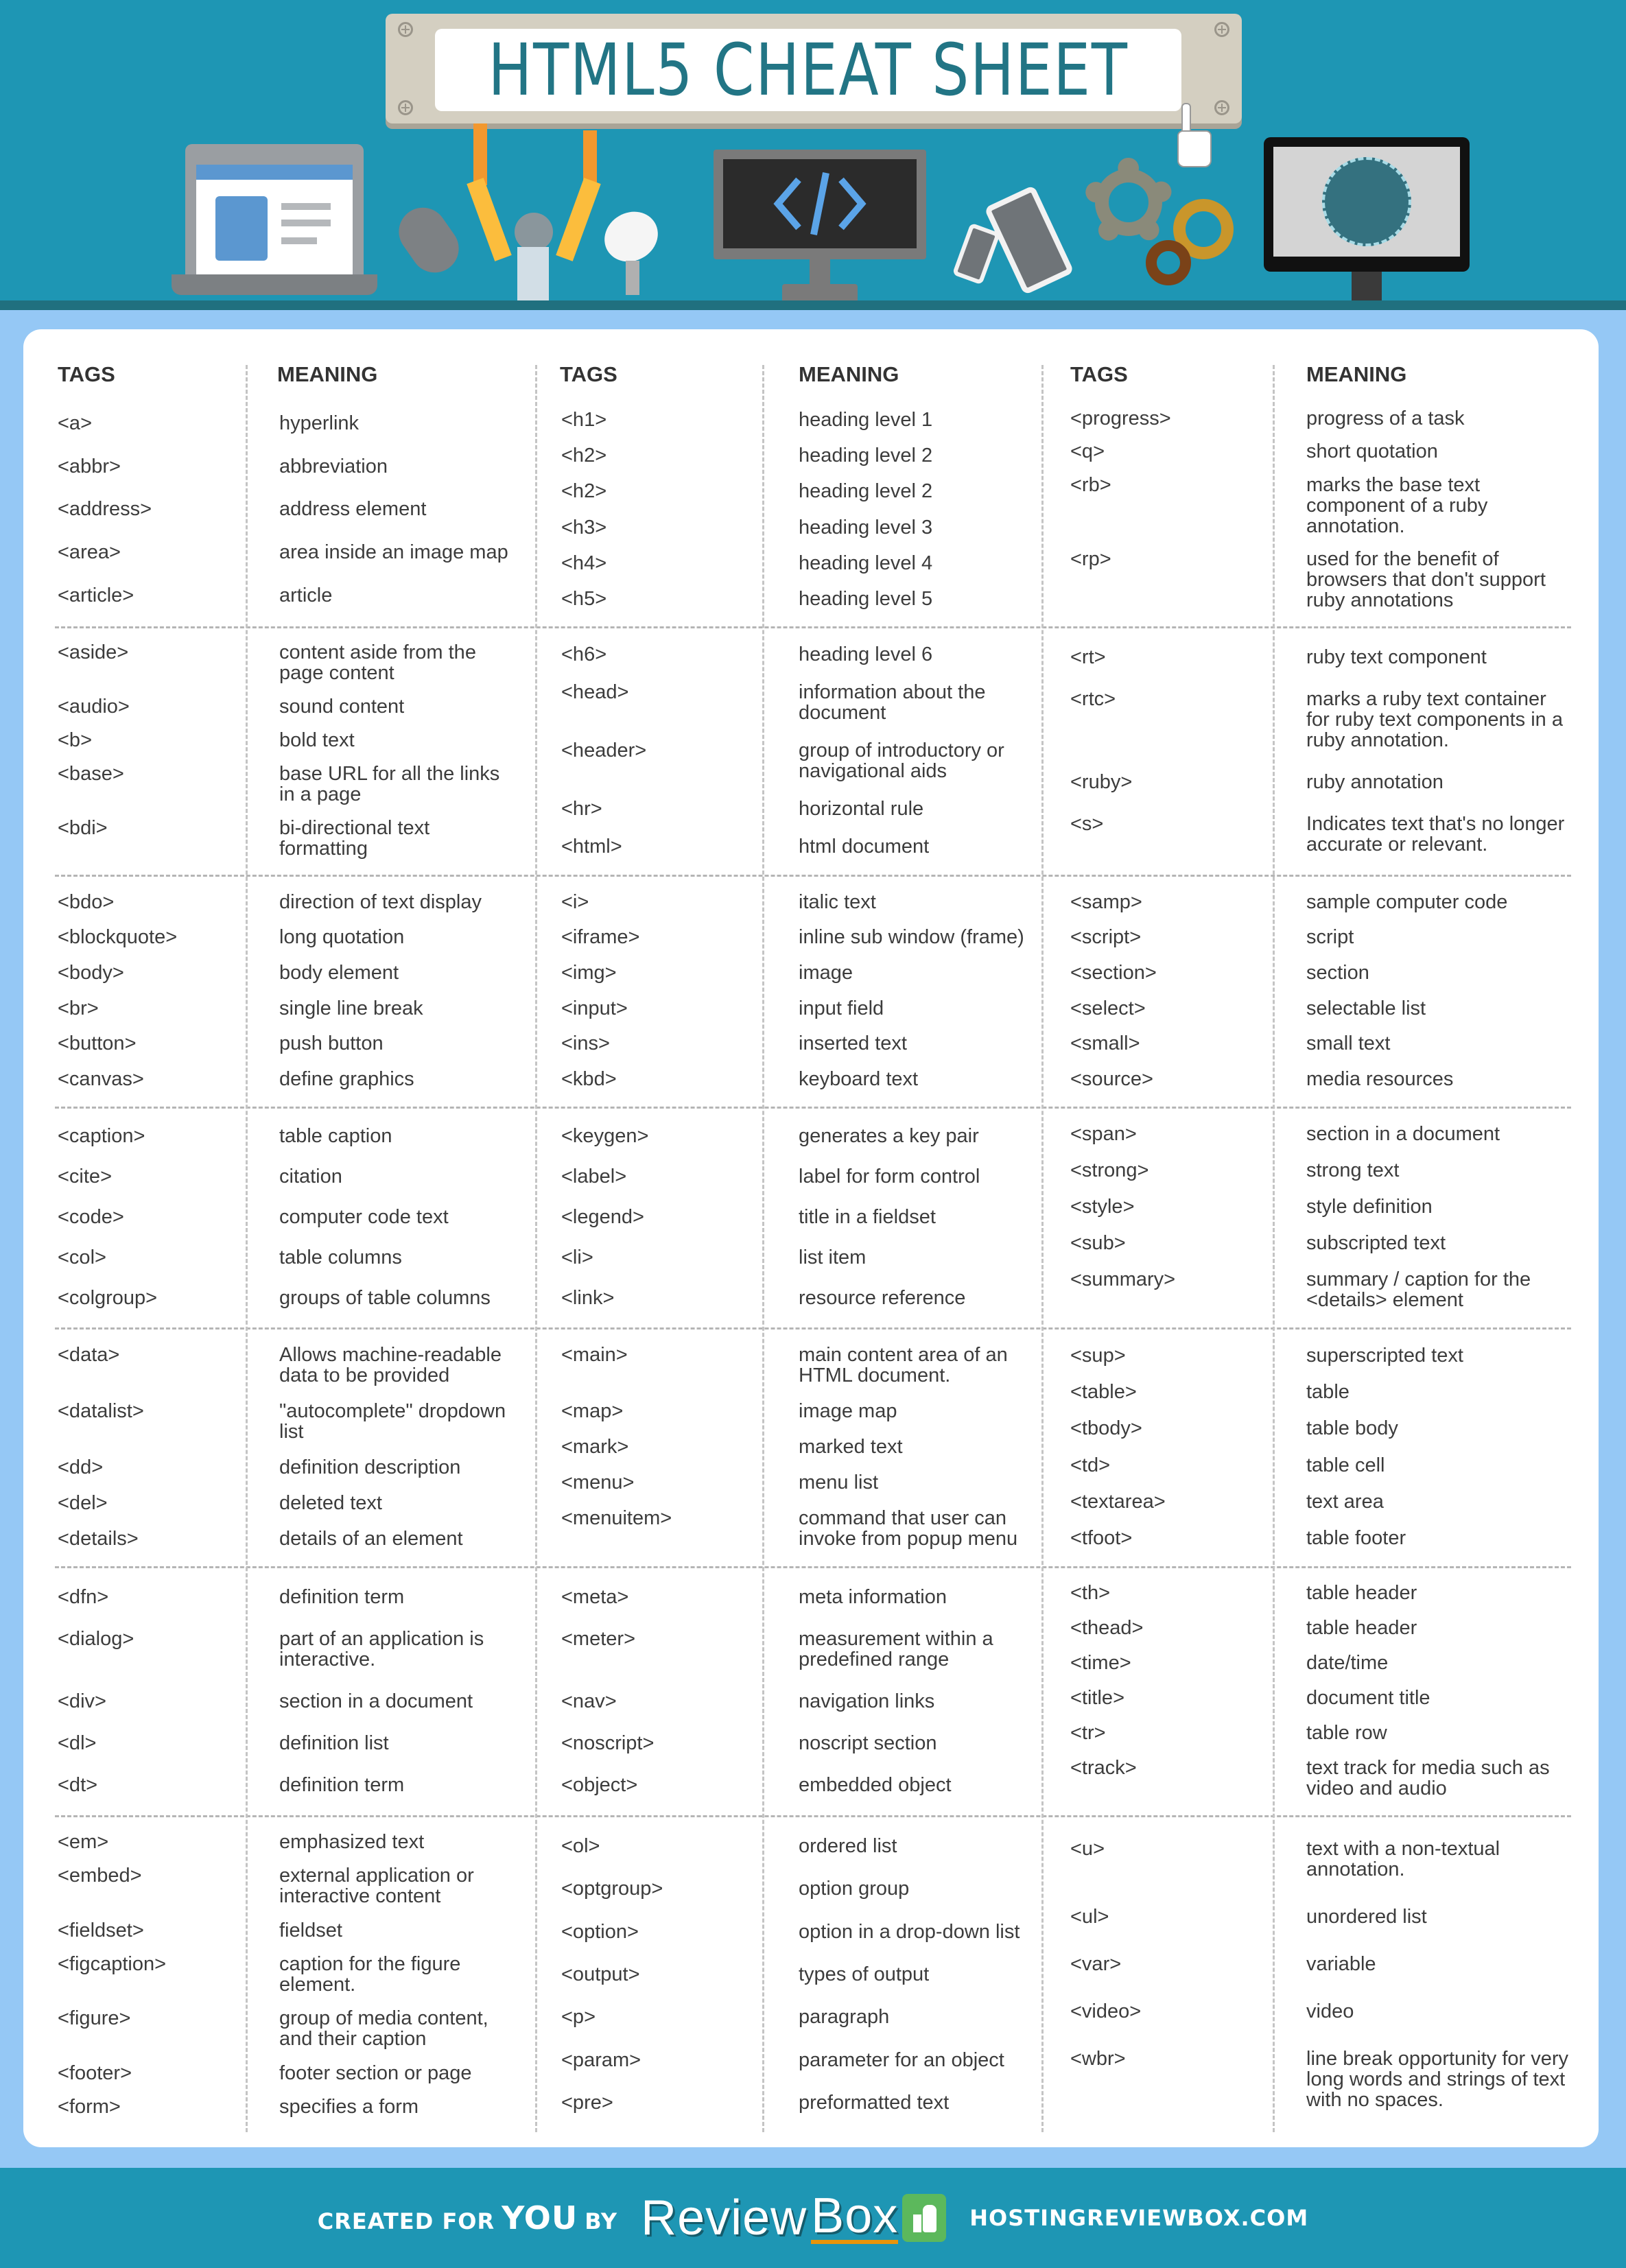 This screenshot has height=2268, width=1626. I want to click on tag-meaning: computer code text, so click(364, 1217).